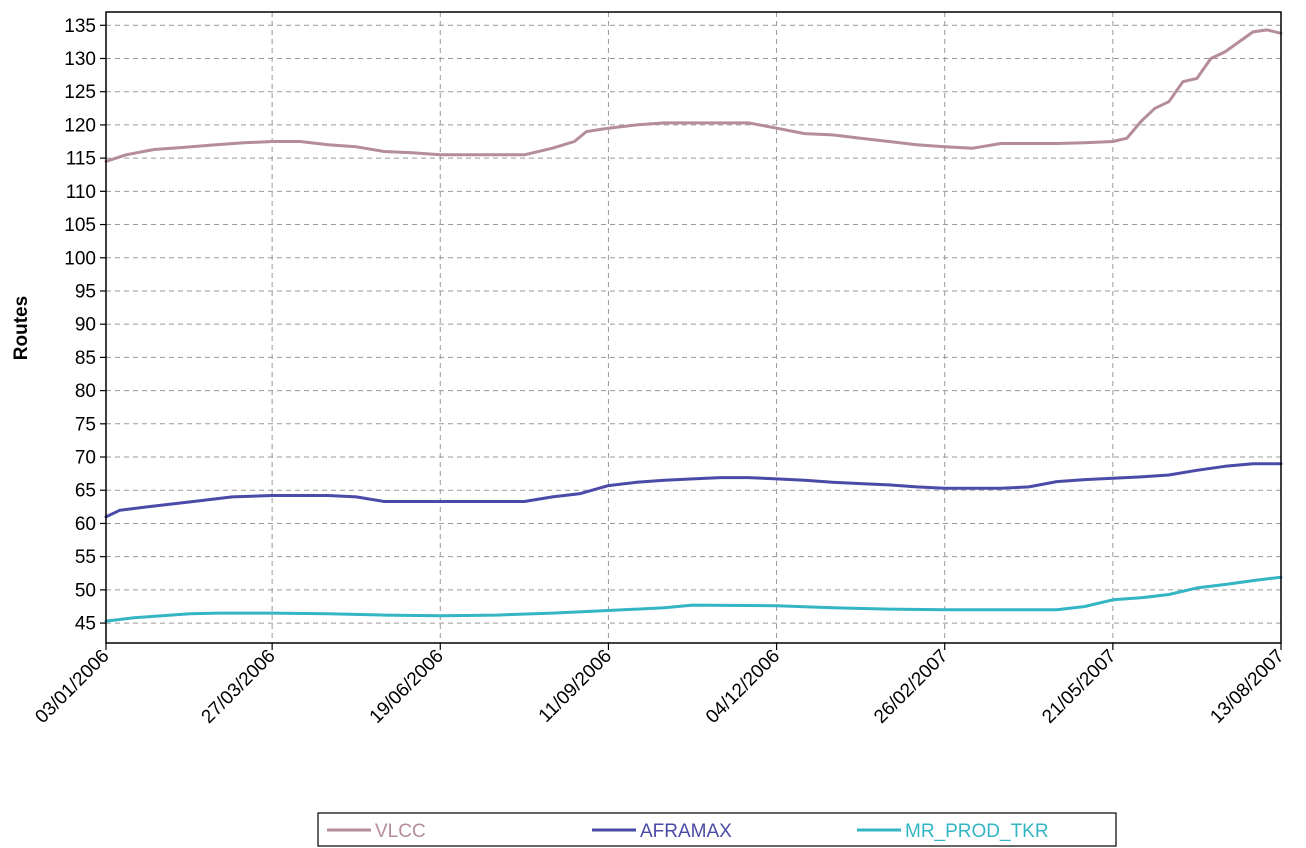  What do you see at coordinates (686, 831) in the screenshot?
I see `legend-label-aframax: AFRAMAX` at bounding box center [686, 831].